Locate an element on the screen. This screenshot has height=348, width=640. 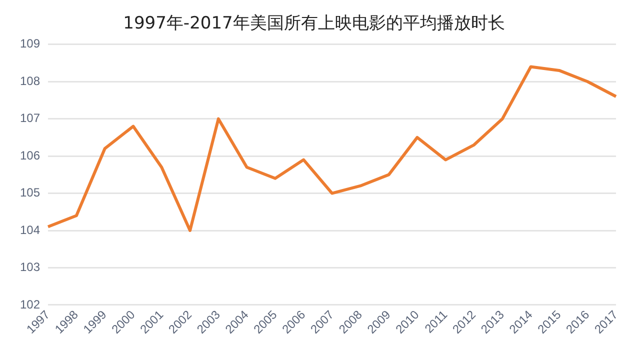
y-tick-label: 109 is located at coordinates (30, 43).